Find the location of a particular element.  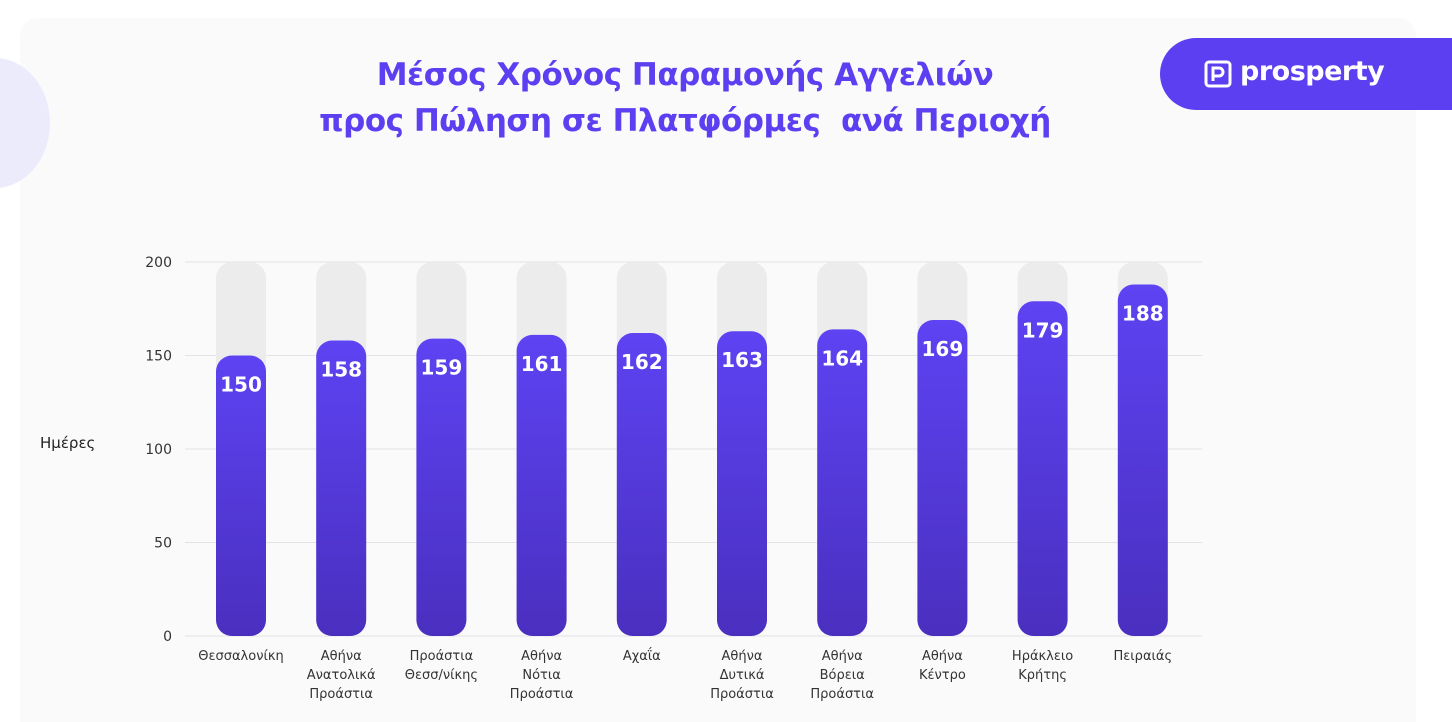

y-tick-label: 0 is located at coordinates (167, 637).